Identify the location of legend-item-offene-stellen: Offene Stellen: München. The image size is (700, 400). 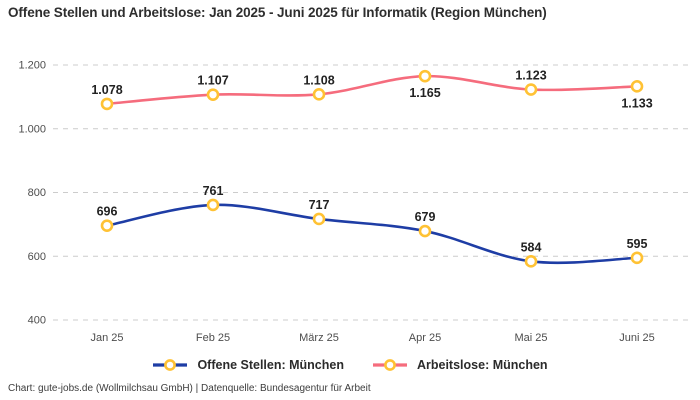
(248, 365).